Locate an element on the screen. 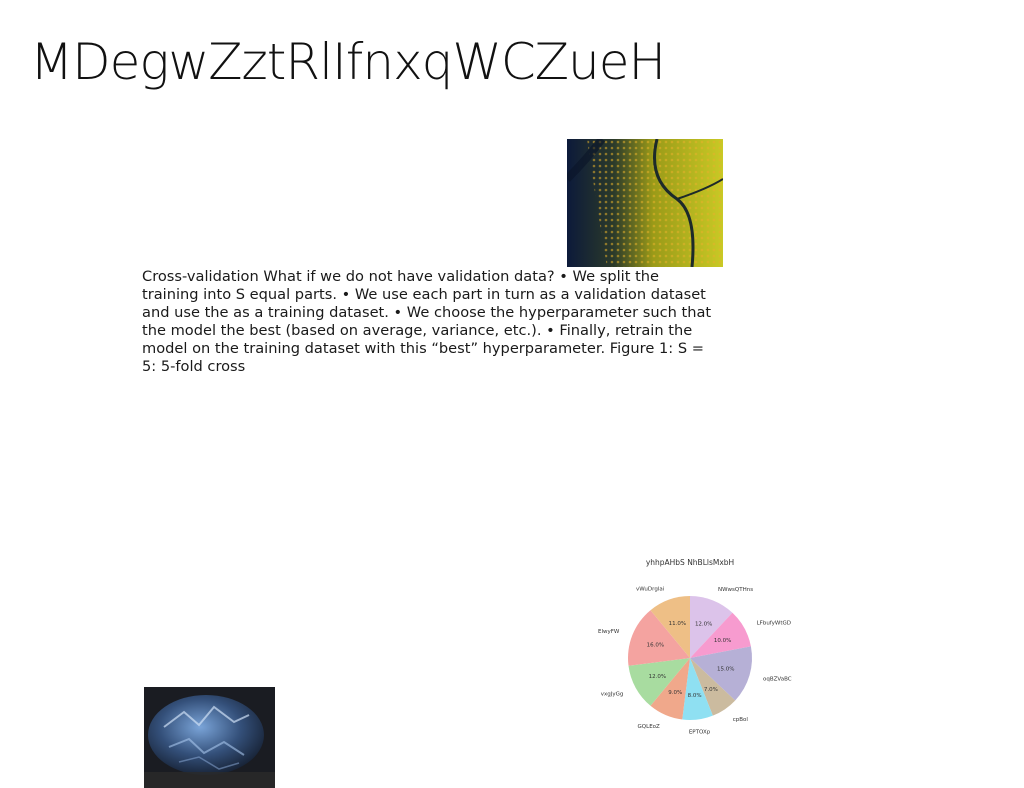 This screenshot has height=788, width=1024. chart-title: yhhpAHbS NhBLlsMxbH is located at coordinates (690, 562).